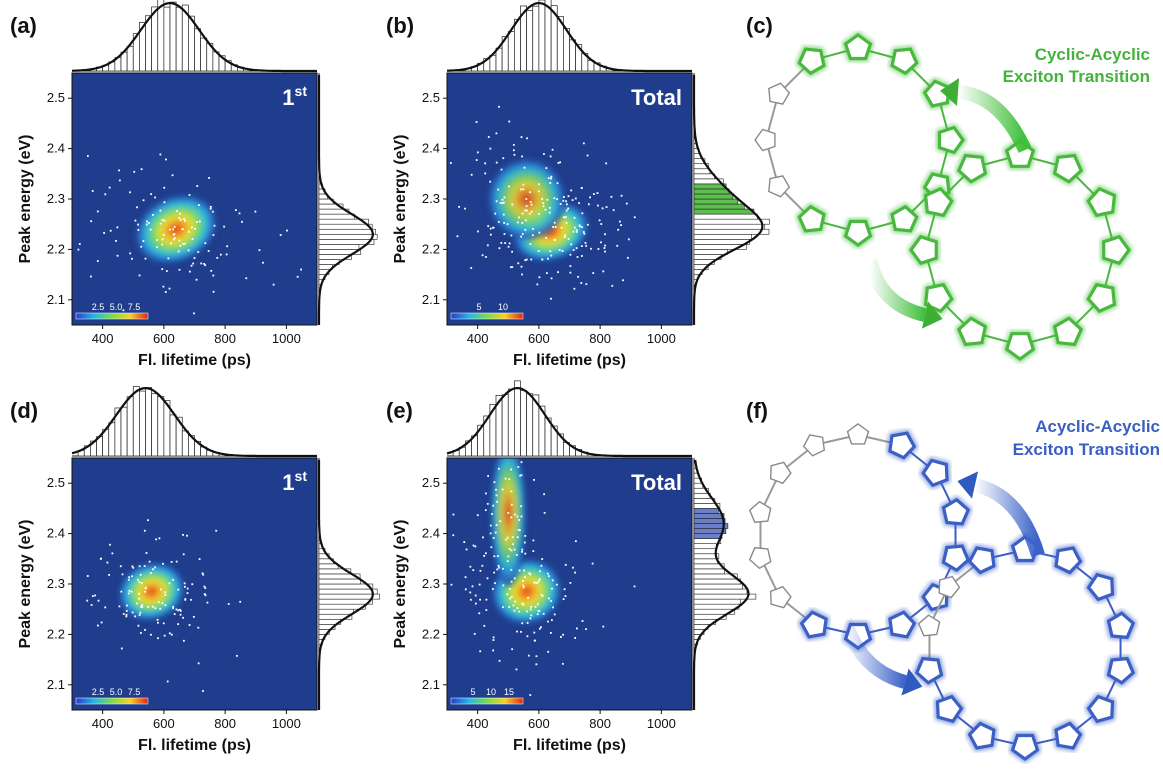 This screenshot has width=1163, height=772. Describe the element at coordinates (1086, 449) in the screenshot. I see `diagram-f-title-2: Exciton Transition` at that location.